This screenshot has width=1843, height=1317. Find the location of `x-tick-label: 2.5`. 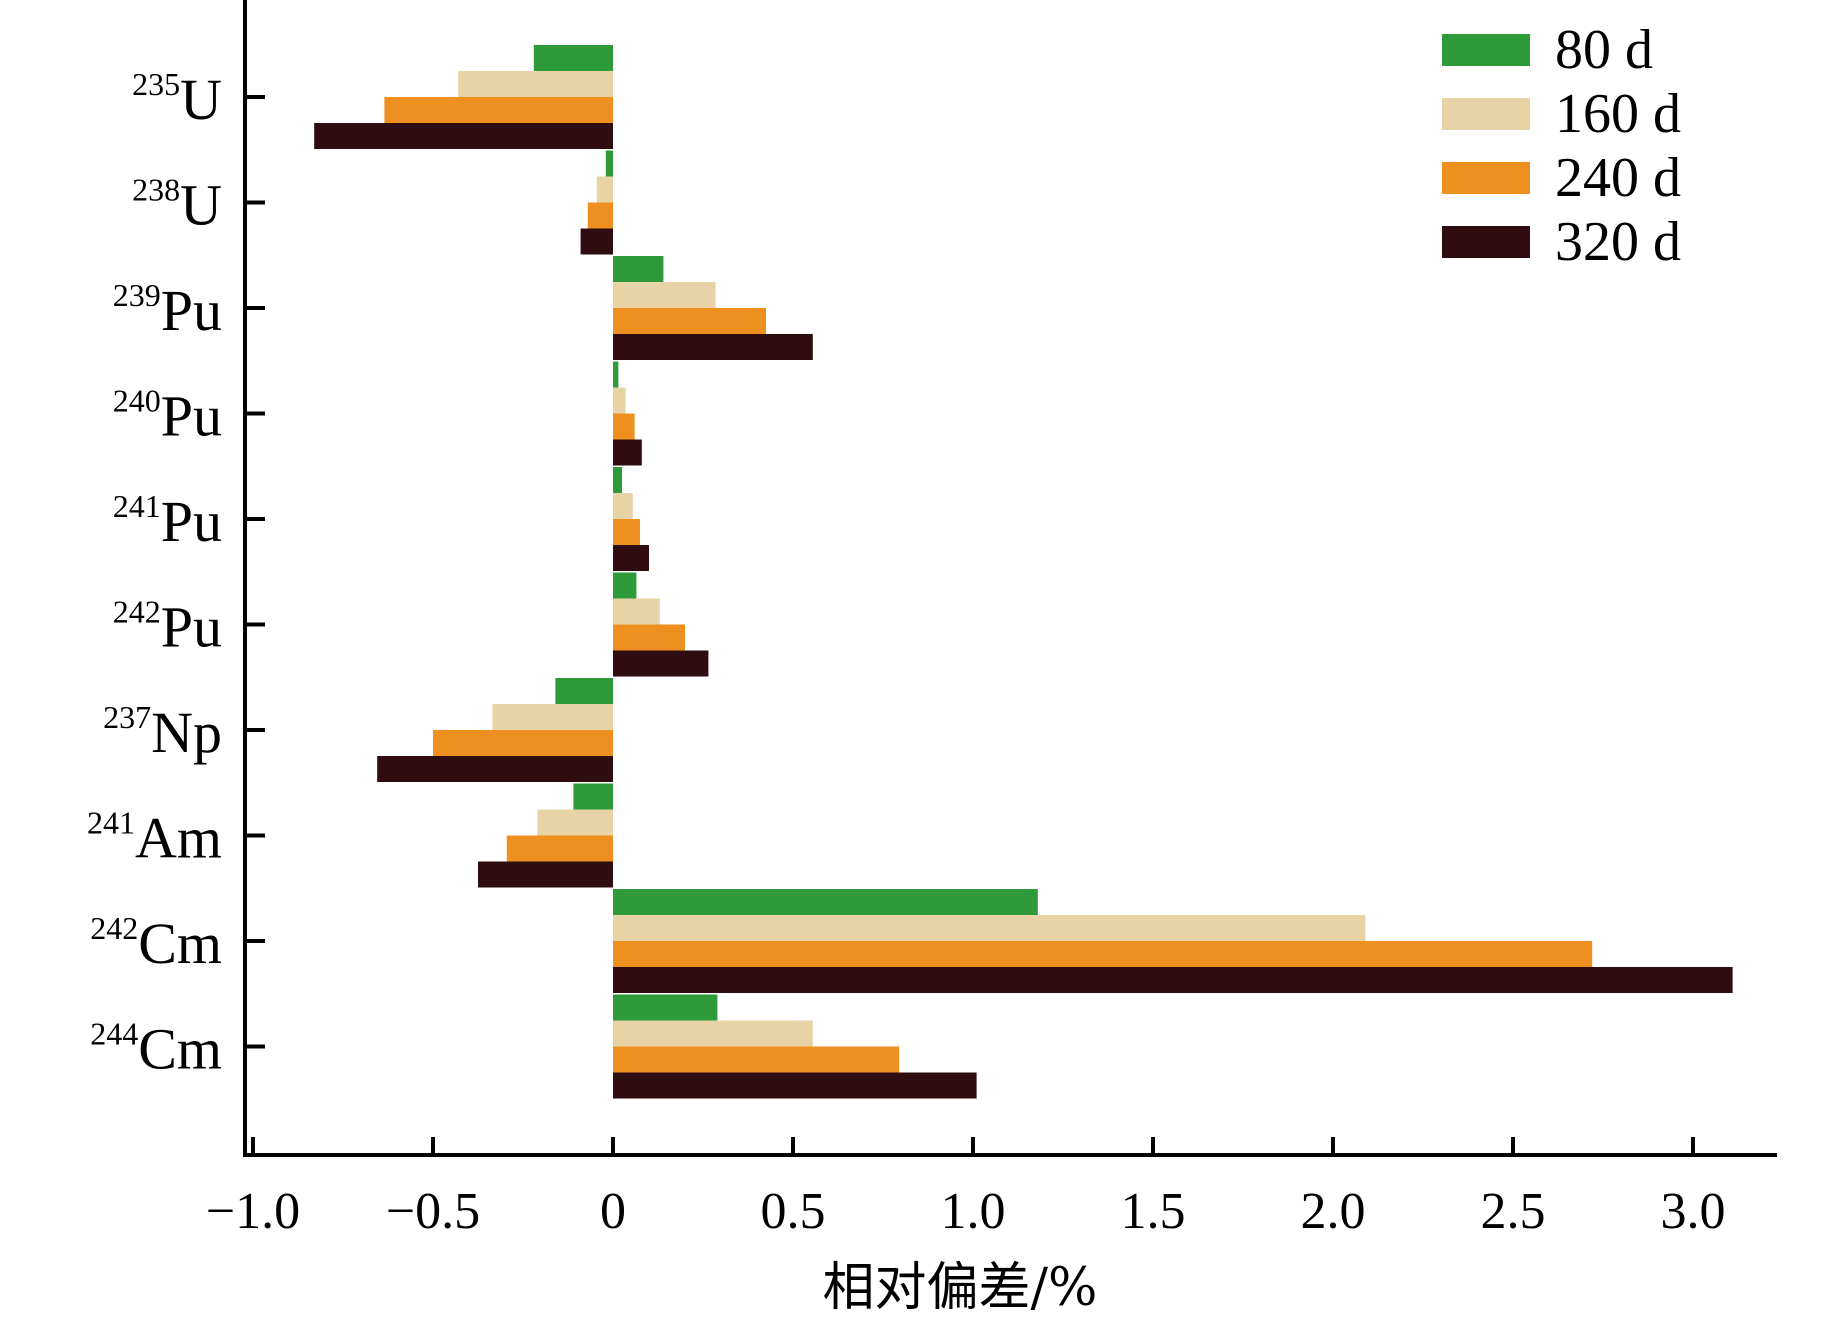

x-tick-label: 2.5 is located at coordinates (1513, 1211).